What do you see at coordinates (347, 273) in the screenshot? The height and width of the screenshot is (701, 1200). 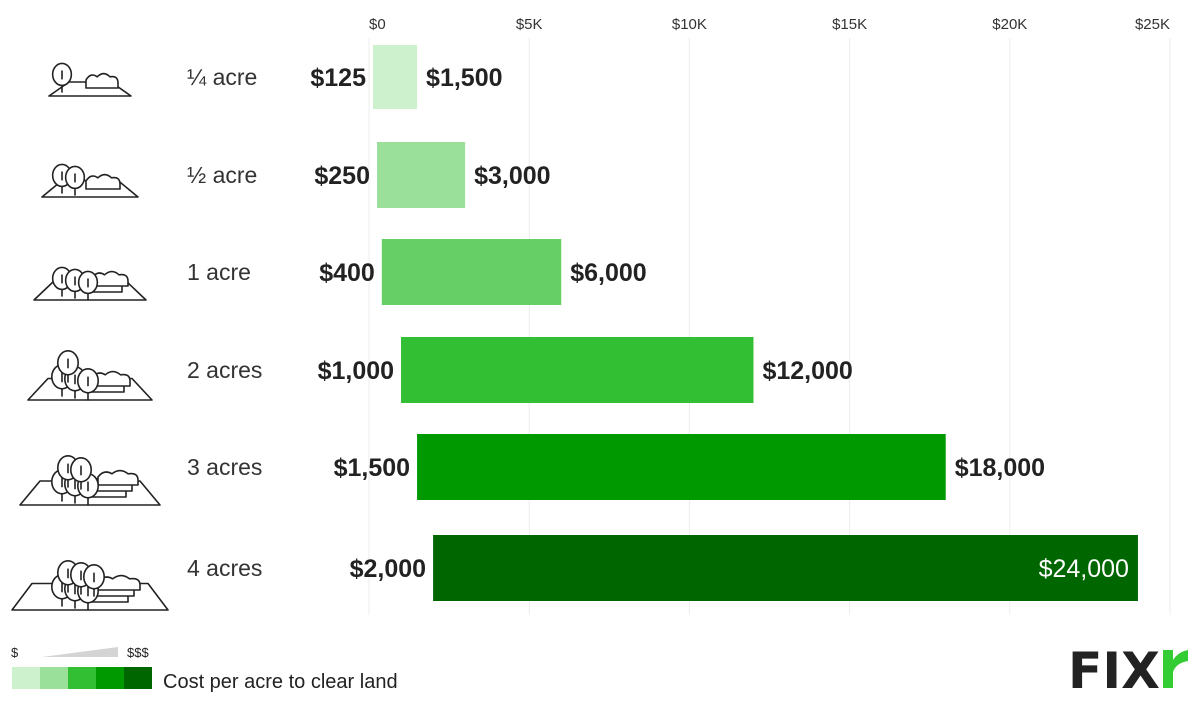 I see `low-value-label: $400` at bounding box center [347, 273].